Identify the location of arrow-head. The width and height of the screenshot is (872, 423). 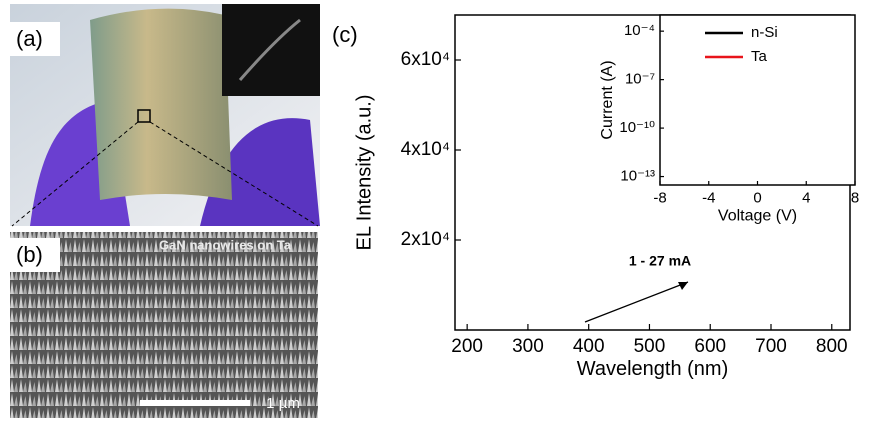
(683, 286).